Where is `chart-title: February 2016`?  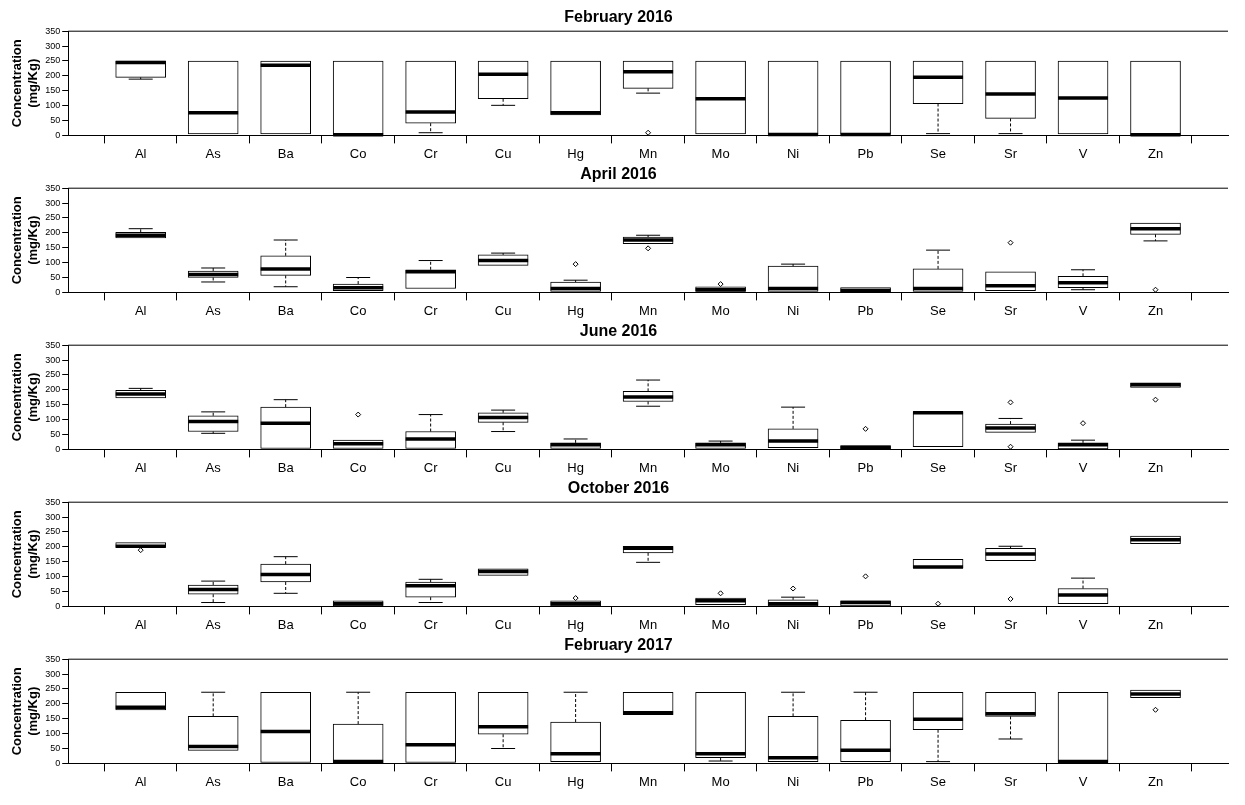
chart-title: February 2016 is located at coordinates (618, 17).